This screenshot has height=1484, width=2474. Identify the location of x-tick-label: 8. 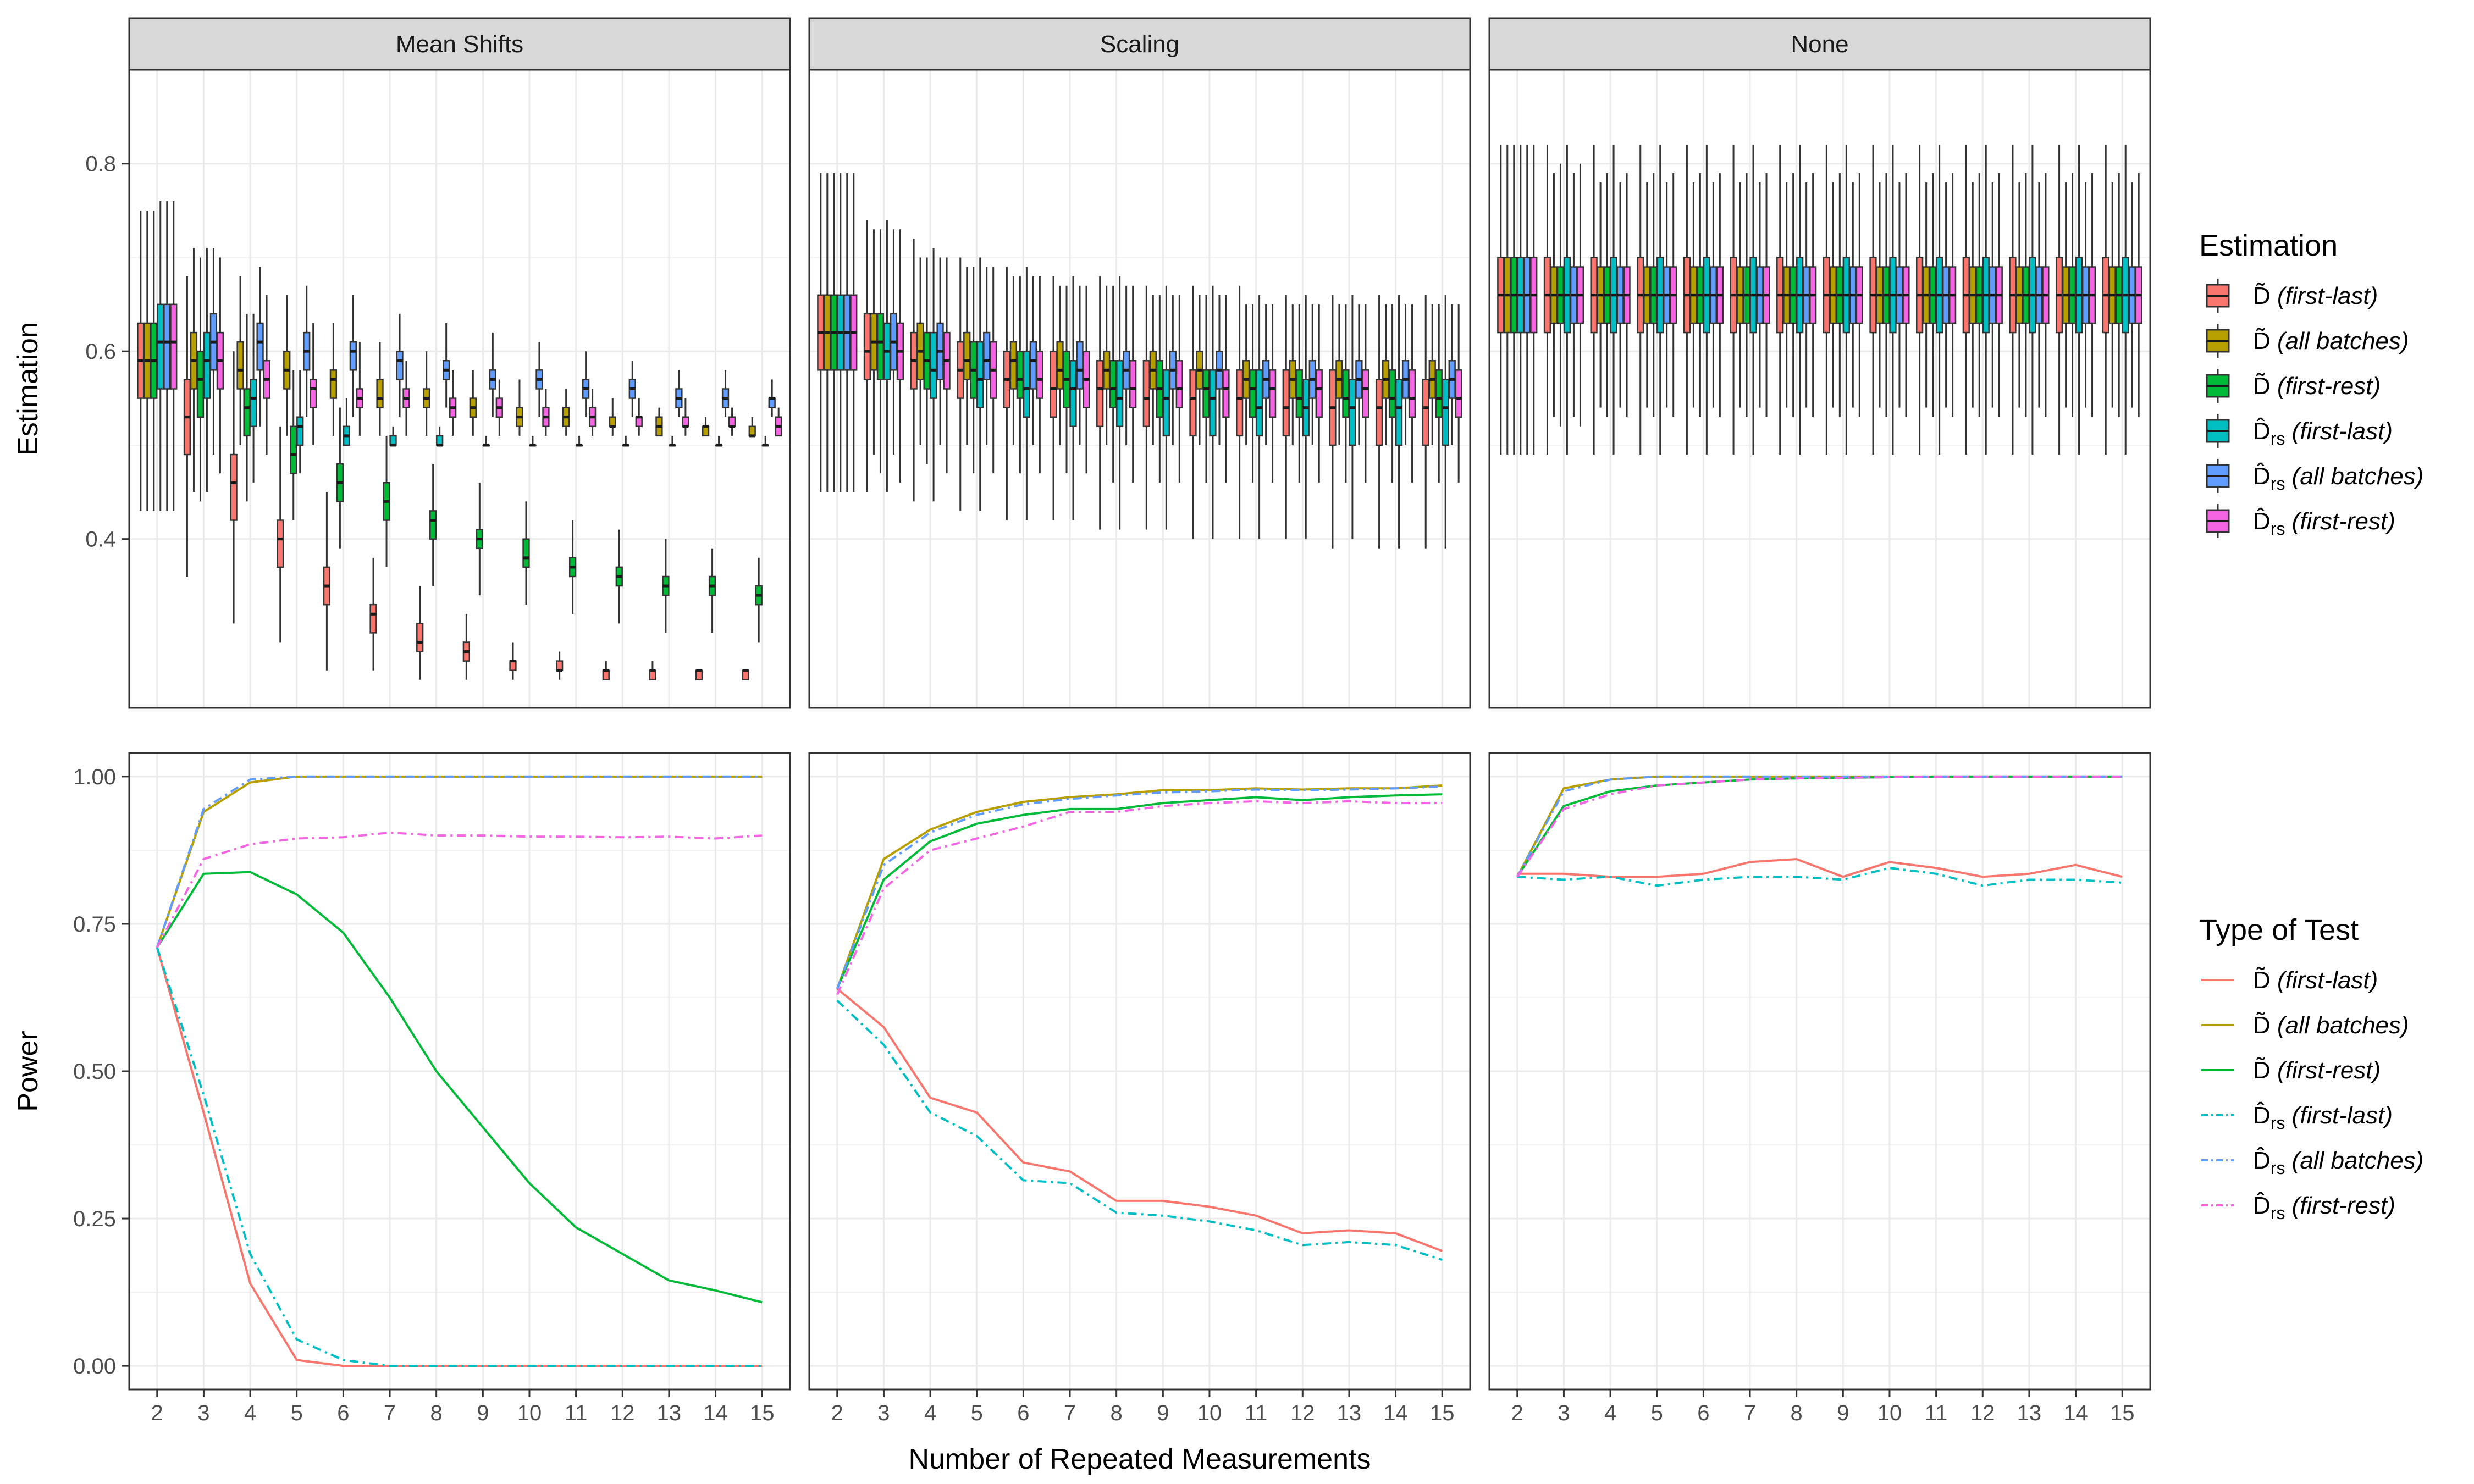
(1117, 1413).